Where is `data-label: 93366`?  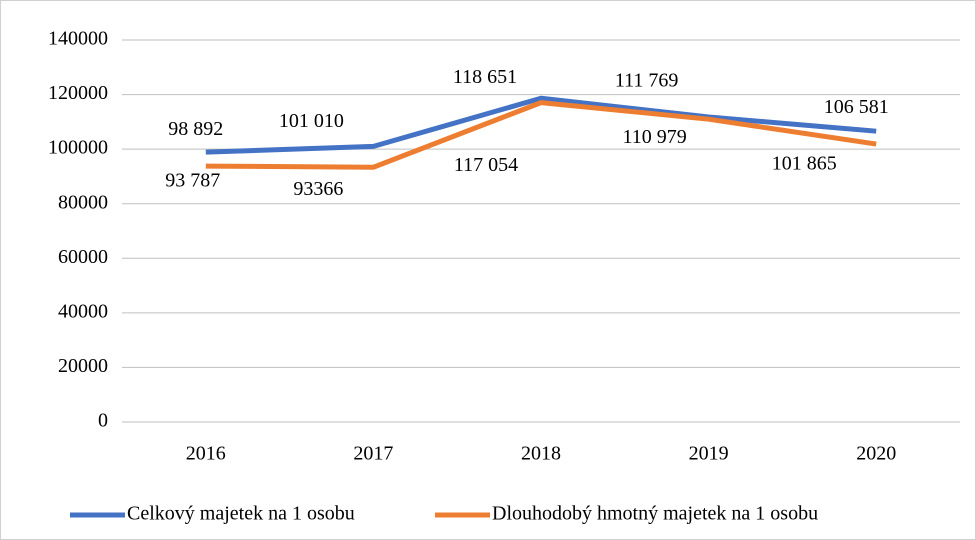
data-label: 93366 is located at coordinates (318, 189).